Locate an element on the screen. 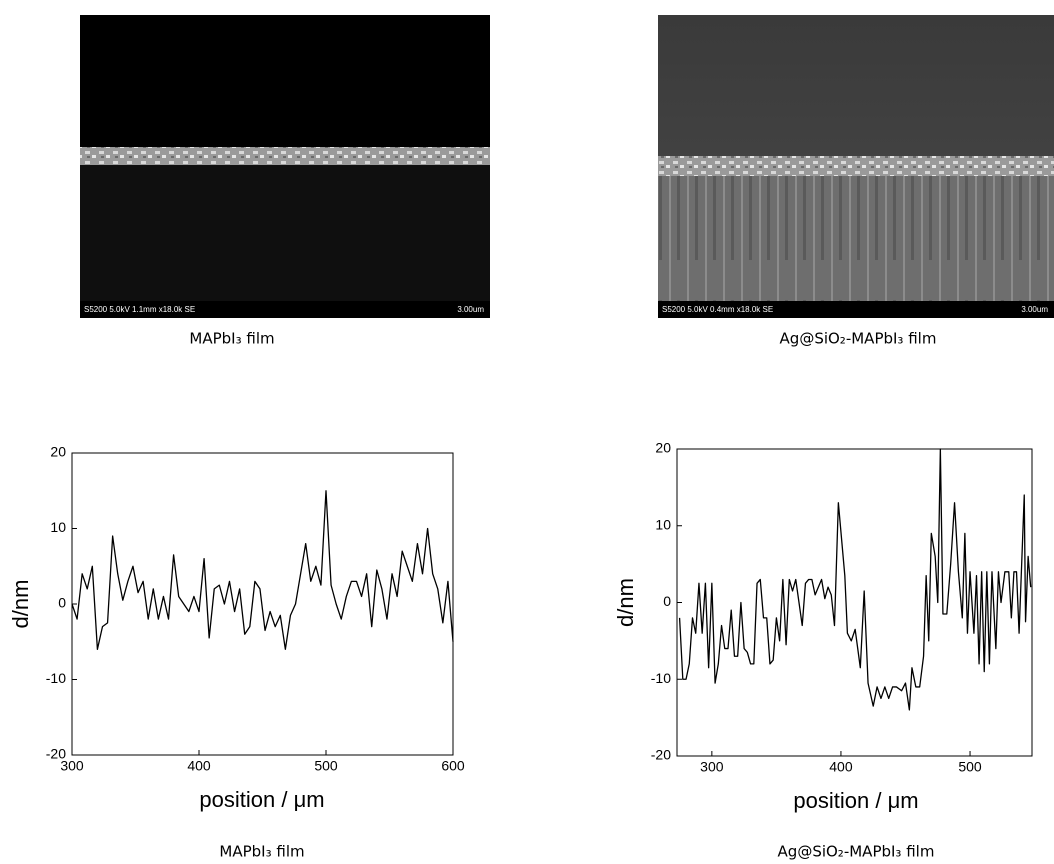 The height and width of the screenshot is (864, 1054). x-tick-label: 600 is located at coordinates (453, 766).